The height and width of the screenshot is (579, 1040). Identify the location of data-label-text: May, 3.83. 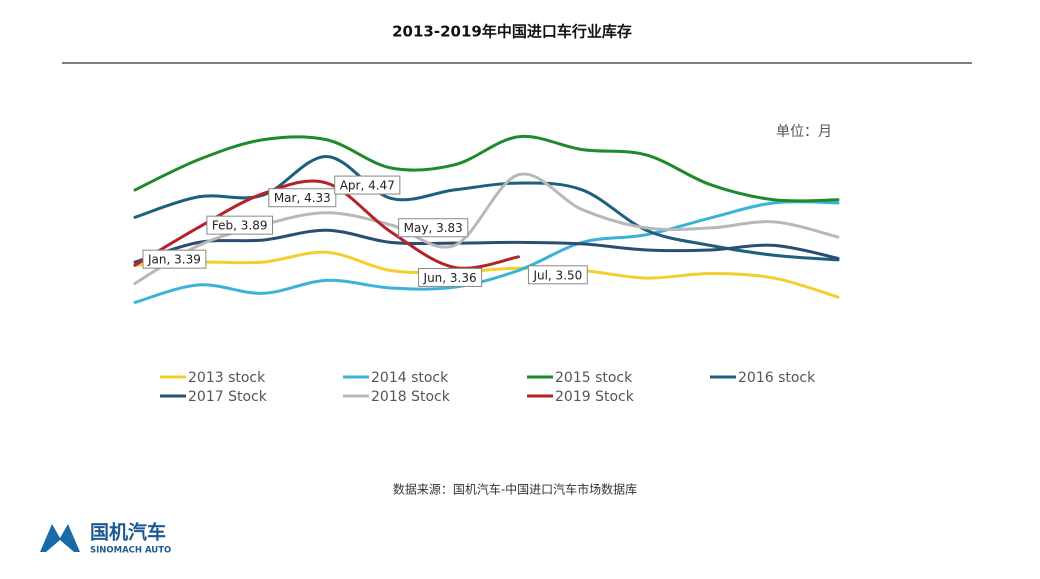
(433, 228).